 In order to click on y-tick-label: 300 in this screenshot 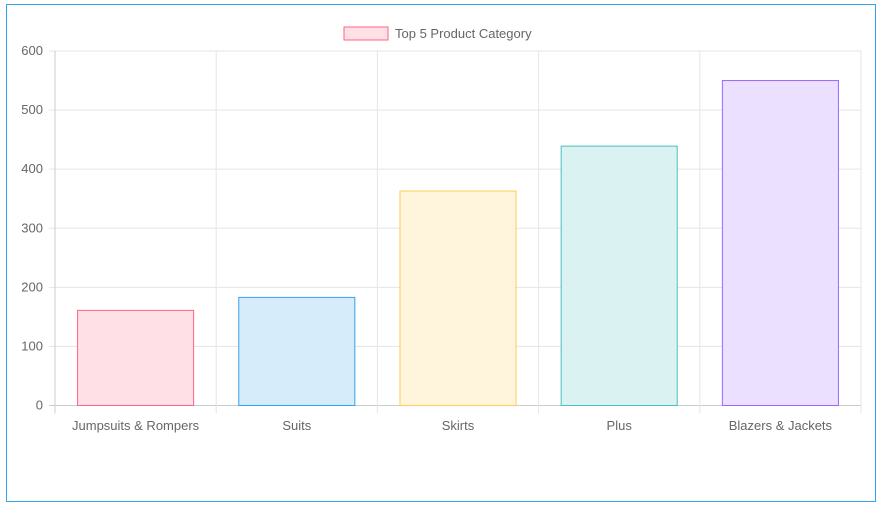, I will do `click(32, 227)`.